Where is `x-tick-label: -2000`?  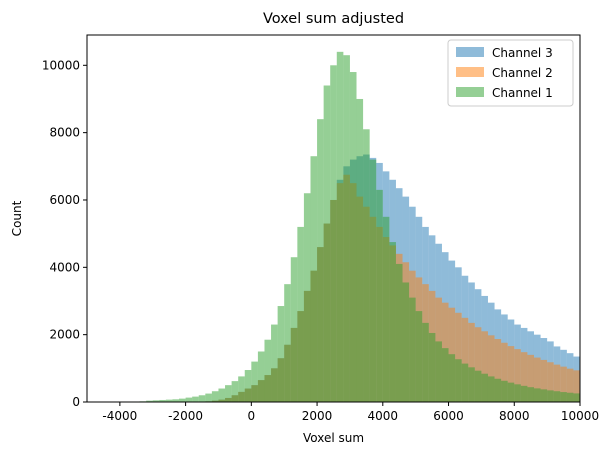
x-tick-label: -2000 is located at coordinates (185, 416).